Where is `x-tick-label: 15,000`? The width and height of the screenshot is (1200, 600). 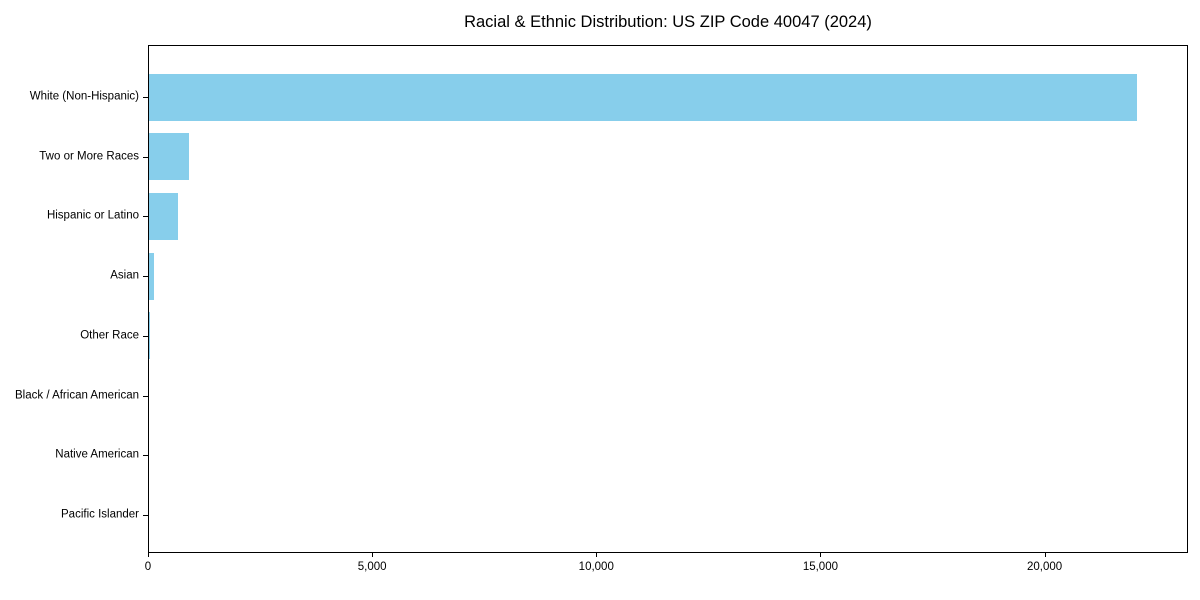 x-tick-label: 15,000 is located at coordinates (820, 567).